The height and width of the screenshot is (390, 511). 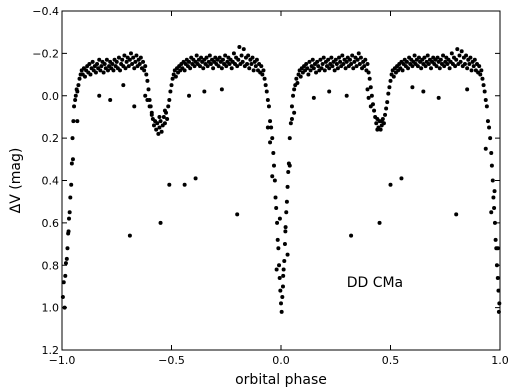 I want to click on y-axis-label: ΔV (mag), so click(x=16, y=181).